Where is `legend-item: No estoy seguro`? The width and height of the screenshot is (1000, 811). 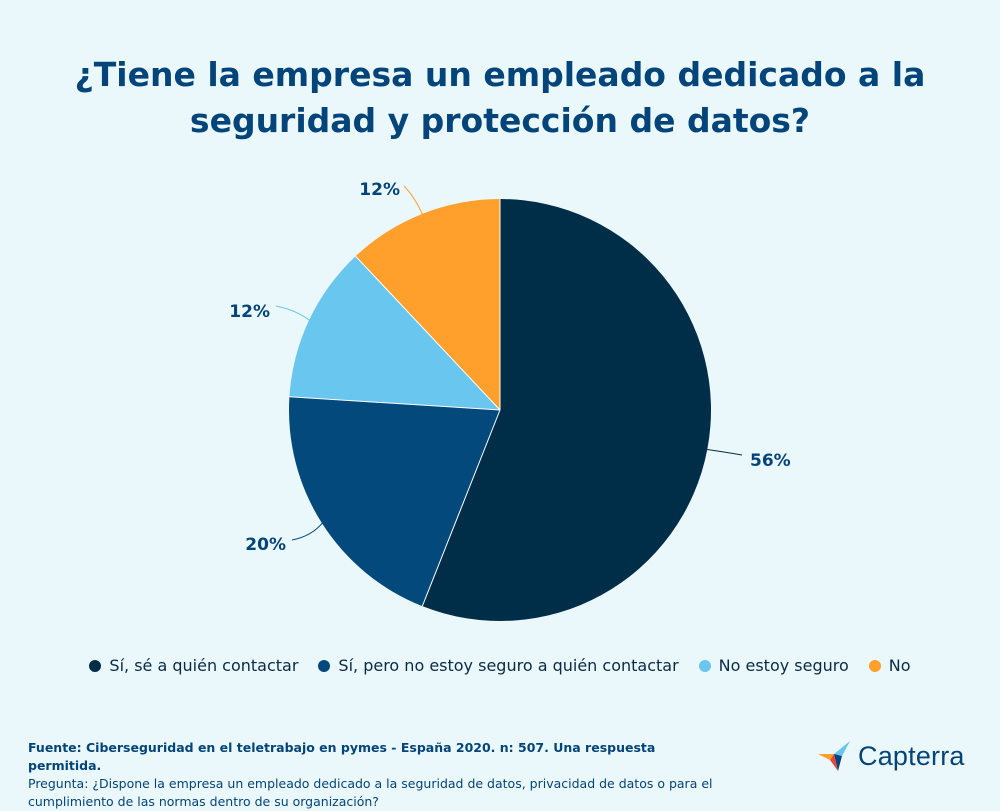 legend-item: No estoy seguro is located at coordinates (773, 665).